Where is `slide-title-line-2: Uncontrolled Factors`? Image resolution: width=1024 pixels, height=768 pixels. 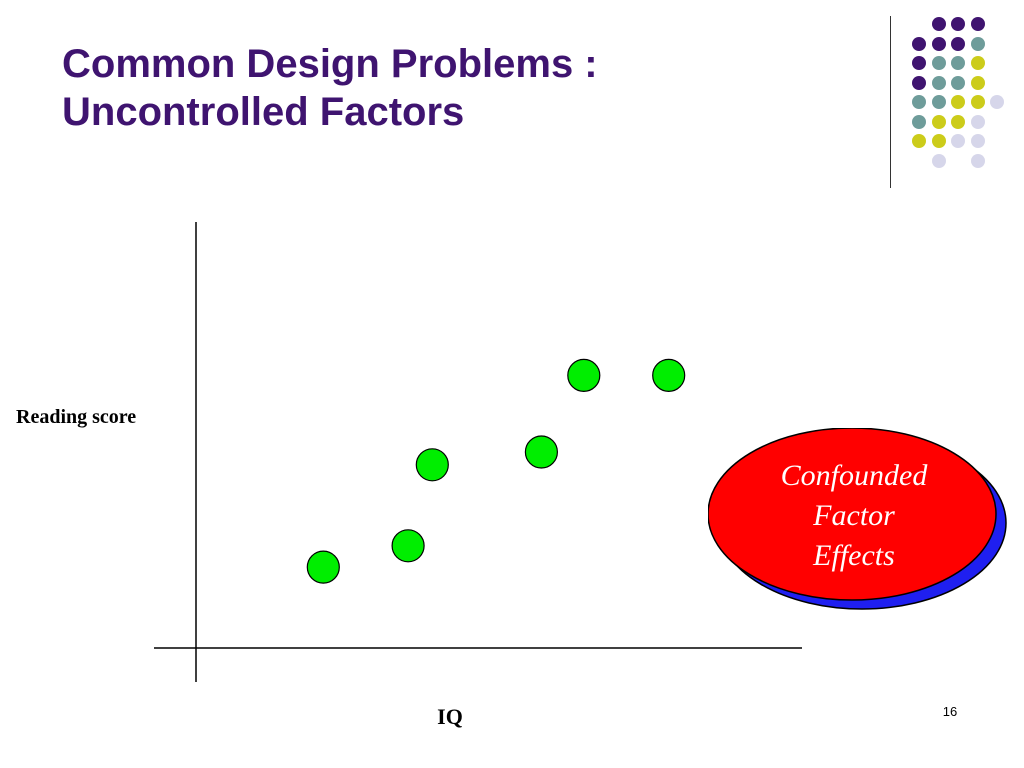
slide-title-line-2: Uncontrolled Factors is located at coordinates (263, 112).